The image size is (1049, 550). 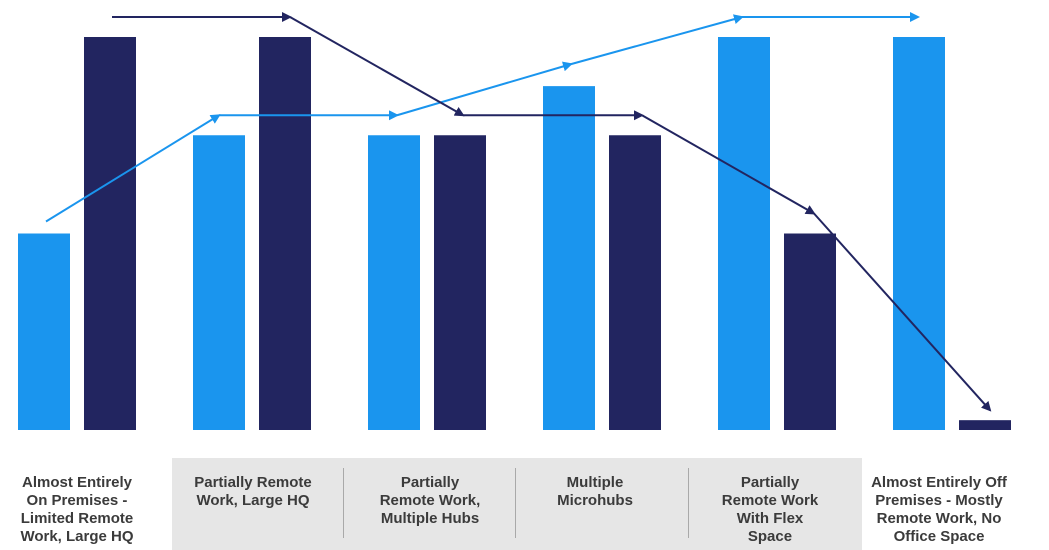 What do you see at coordinates (430, 500) in the screenshot?
I see `category-label-multiple-hubs: Partially Remote Work, Multiple Hubs` at bounding box center [430, 500].